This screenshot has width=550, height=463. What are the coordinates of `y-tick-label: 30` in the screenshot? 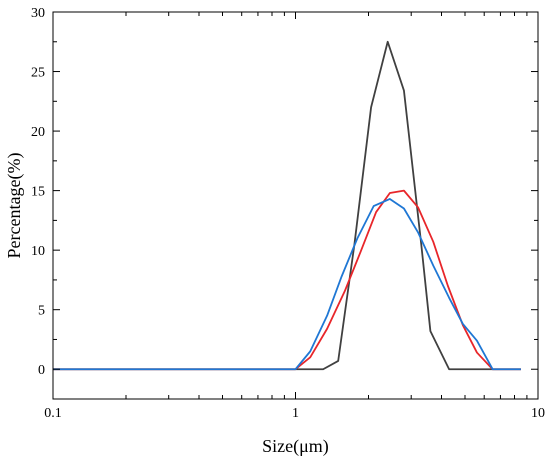 It's located at (38, 13).